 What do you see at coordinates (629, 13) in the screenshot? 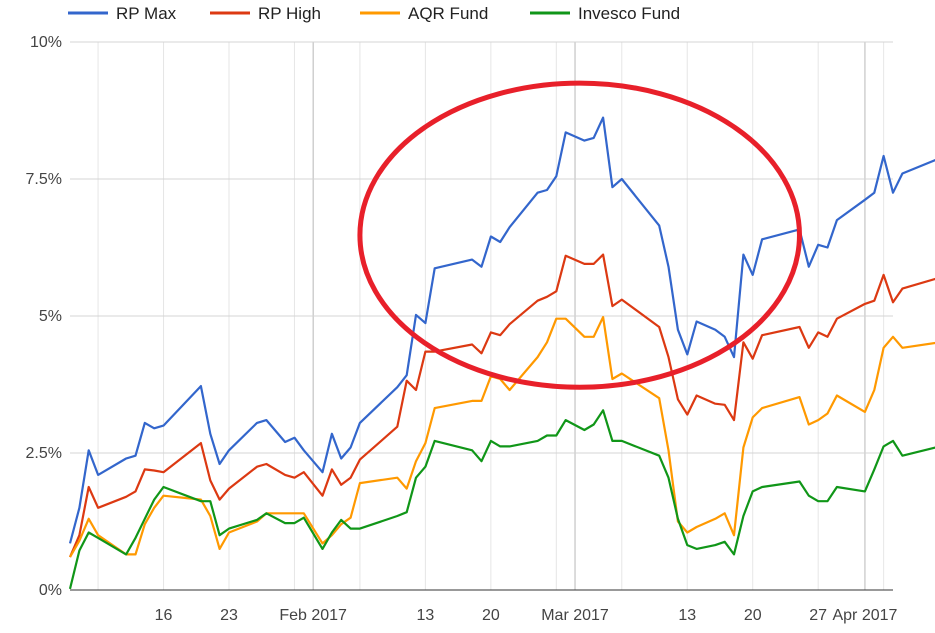
I see `legend-label: Invesco Fund` at bounding box center [629, 13].